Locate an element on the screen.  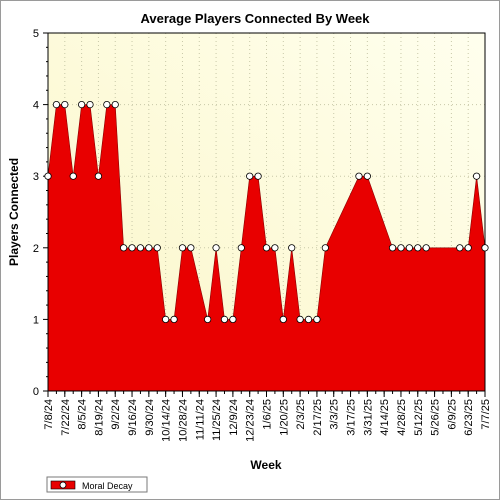
legend-label: Moral Decay is located at coordinates (107, 486).